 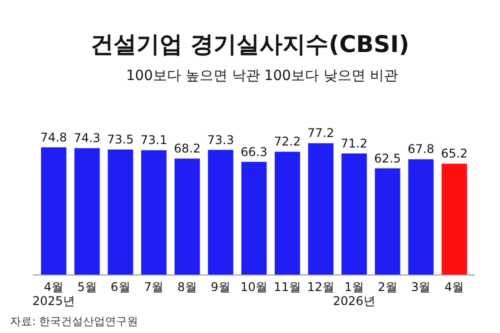 What do you see at coordinates (120, 139) in the screenshot?
I see `data-label: 73.5` at bounding box center [120, 139].